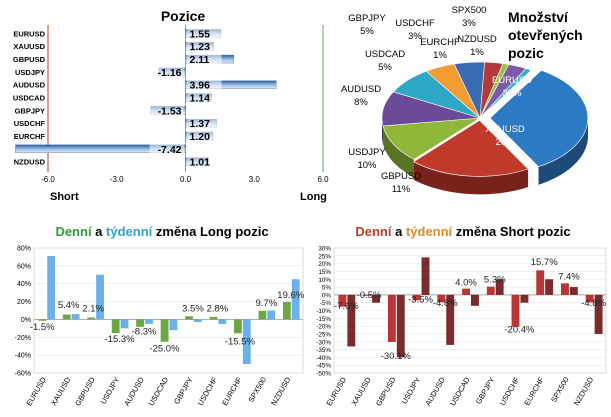  What do you see at coordinates (401, 189) in the screenshot?
I see `pie-value-gbpusd: 11%` at bounding box center [401, 189].